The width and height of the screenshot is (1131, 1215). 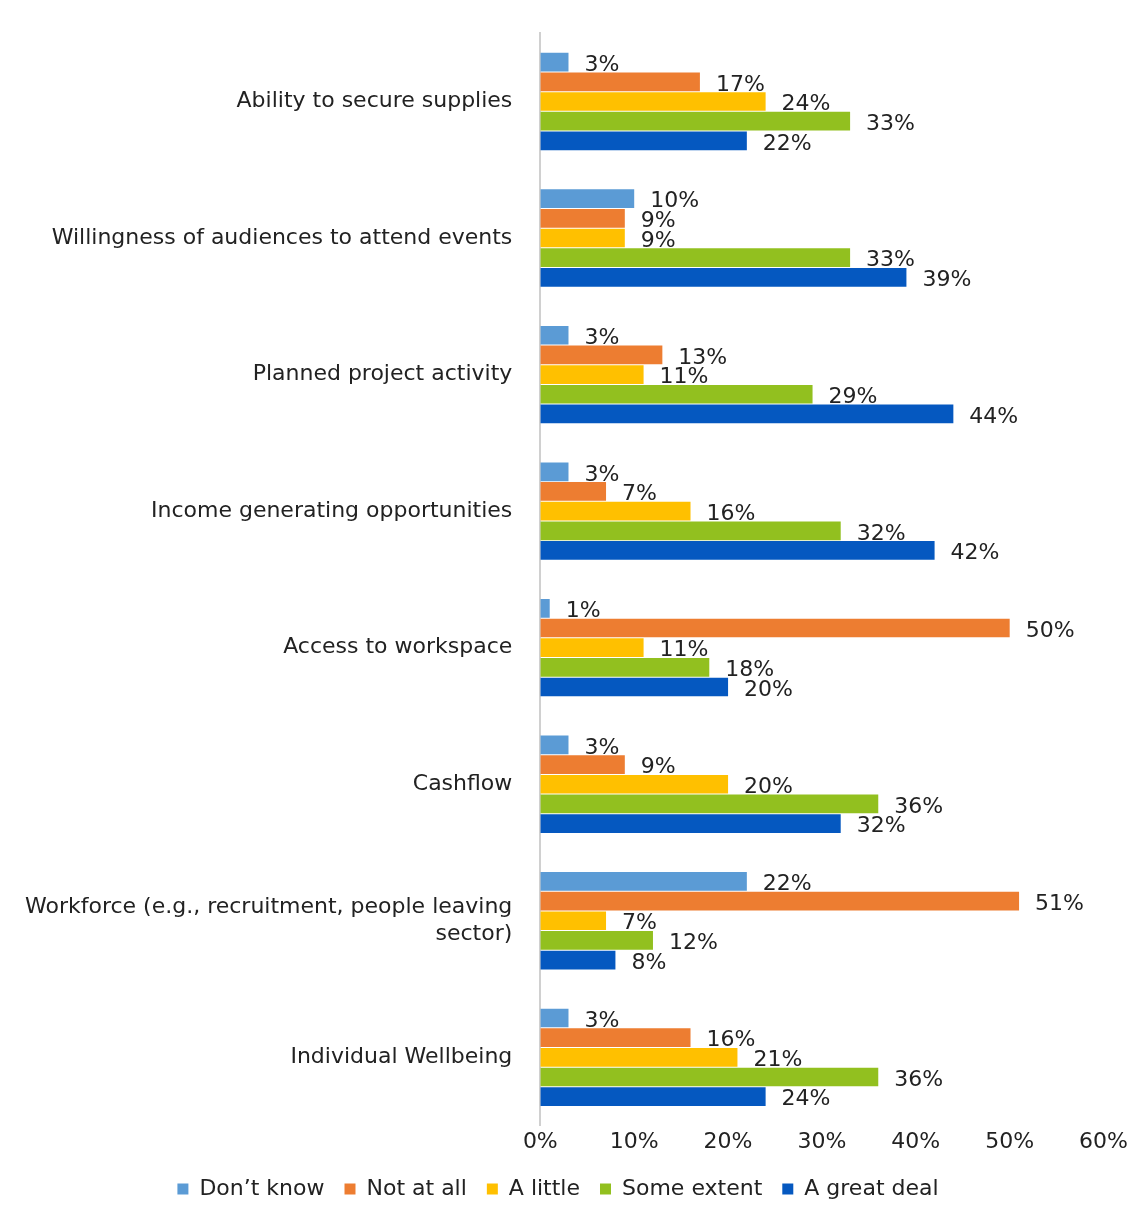 I want to click on legend-label: A great deal, so click(x=871, y=1187).